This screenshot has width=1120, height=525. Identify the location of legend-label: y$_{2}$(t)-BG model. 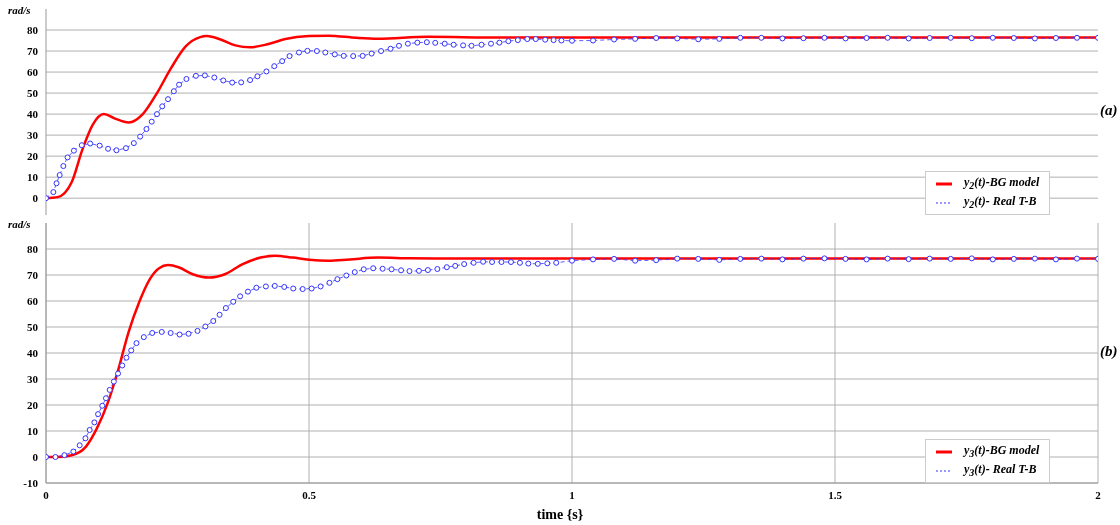
(1002, 183).